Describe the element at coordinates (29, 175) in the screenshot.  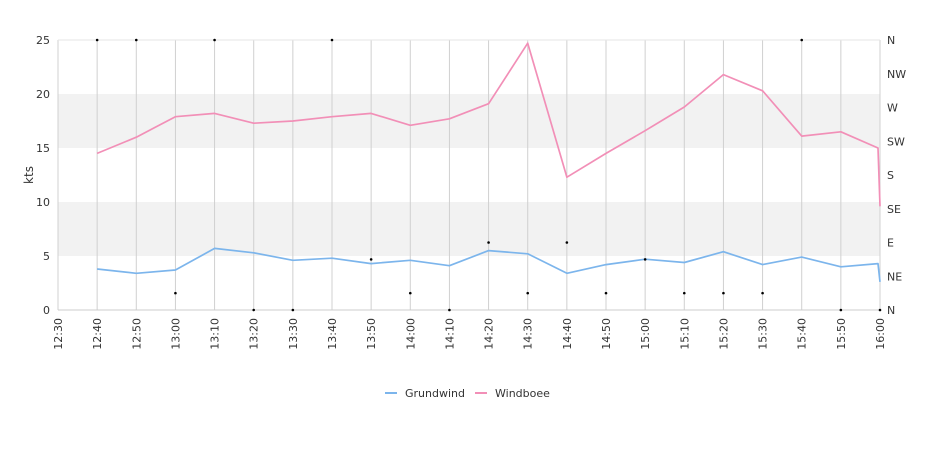
I see `y-axis-label: kts` at that location.